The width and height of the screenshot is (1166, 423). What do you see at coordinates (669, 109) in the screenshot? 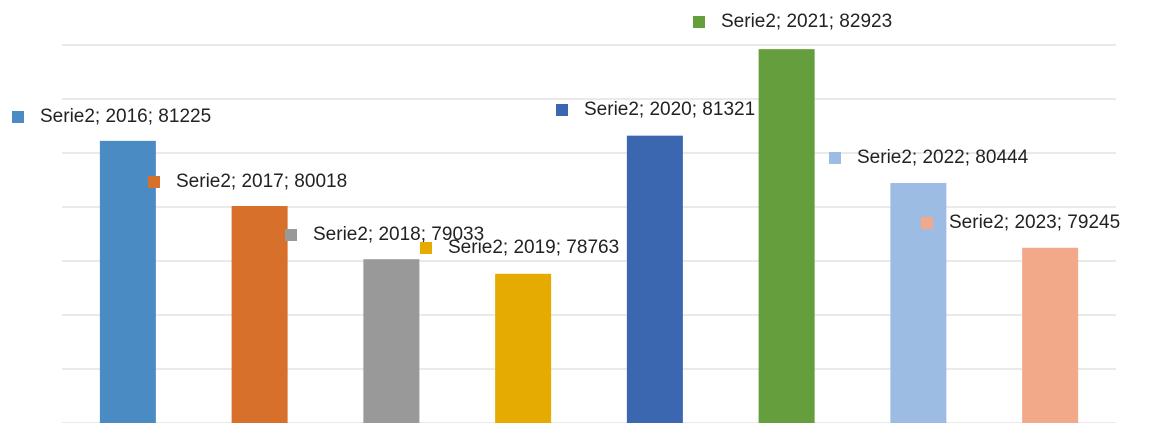
I see `data-label: Serie2; 2020; 81321` at bounding box center [669, 109].